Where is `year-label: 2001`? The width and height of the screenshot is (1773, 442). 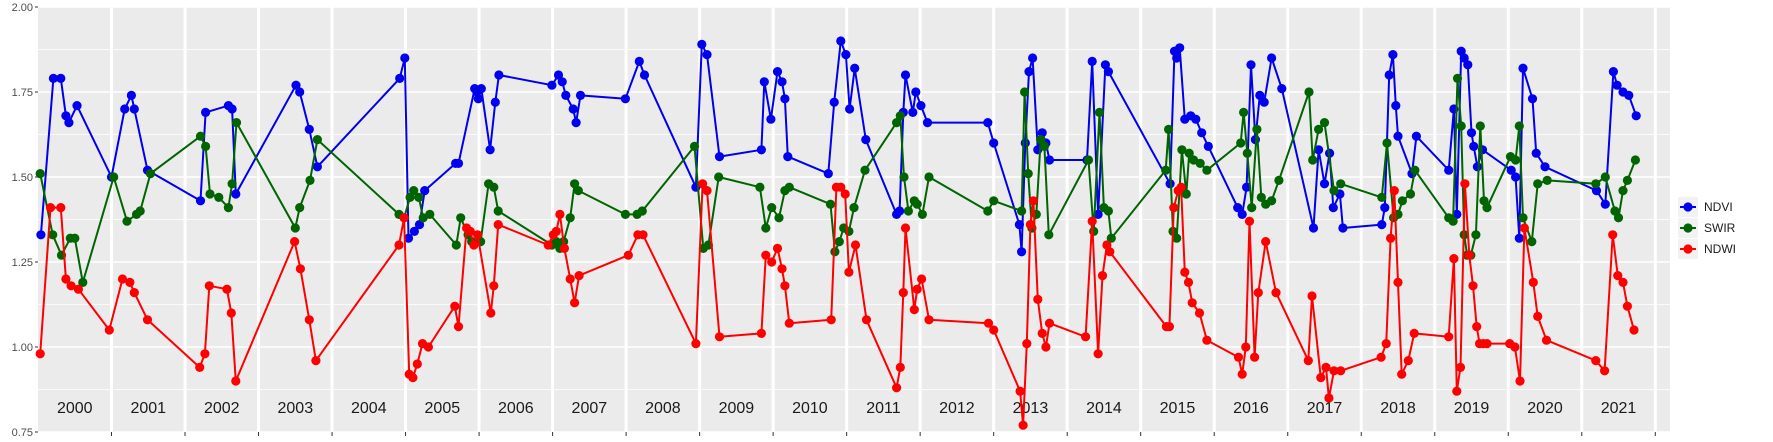 year-label: 2001 is located at coordinates (148, 408).